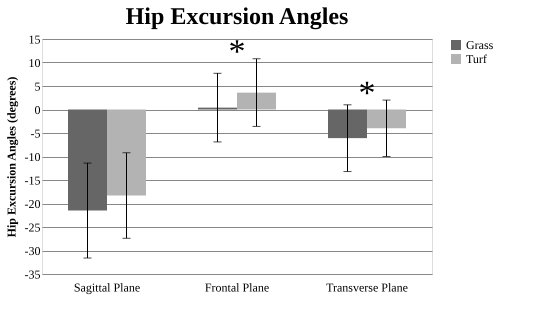  What do you see at coordinates (32, 157) in the screenshot?
I see `y-tick-label: -10` at bounding box center [32, 157].